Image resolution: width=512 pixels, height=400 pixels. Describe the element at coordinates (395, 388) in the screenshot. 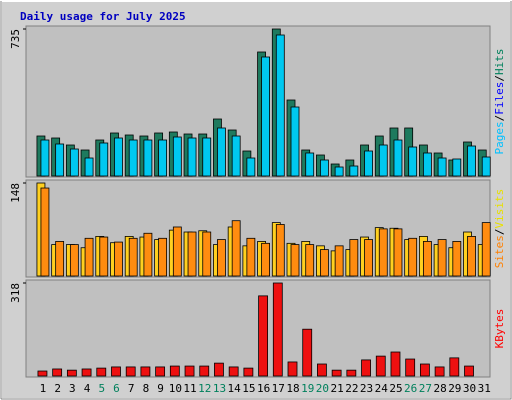

I see `x-tick-label: 25` at that location.